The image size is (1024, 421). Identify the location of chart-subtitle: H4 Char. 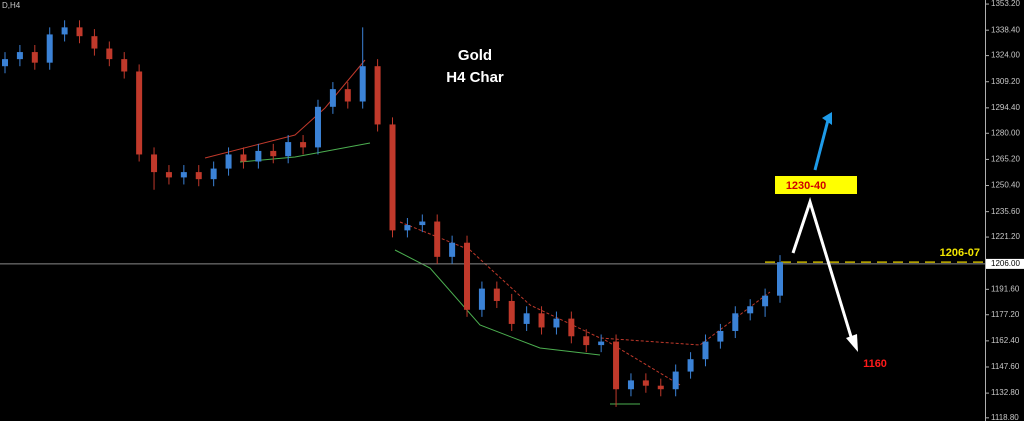
(475, 77).